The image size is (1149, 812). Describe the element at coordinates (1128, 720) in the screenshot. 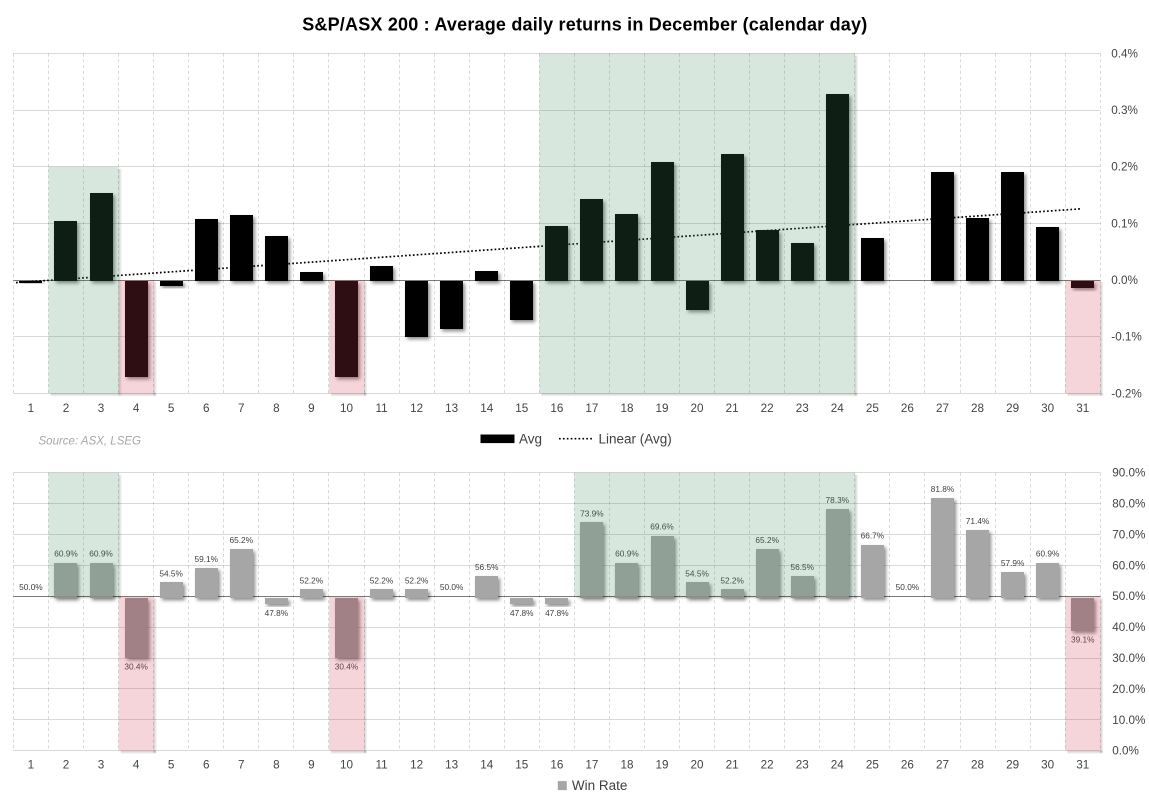

I see `svg-text: 10.0%` at that location.